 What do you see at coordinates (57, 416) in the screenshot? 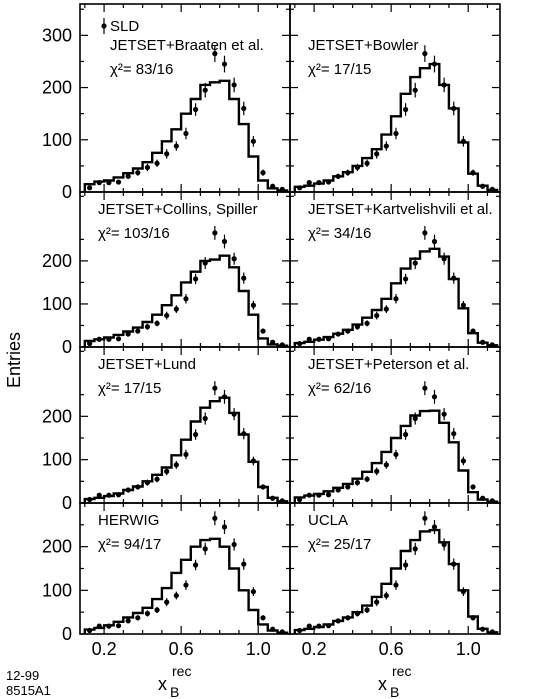
I see `y-tick-label: 200` at bounding box center [57, 416].